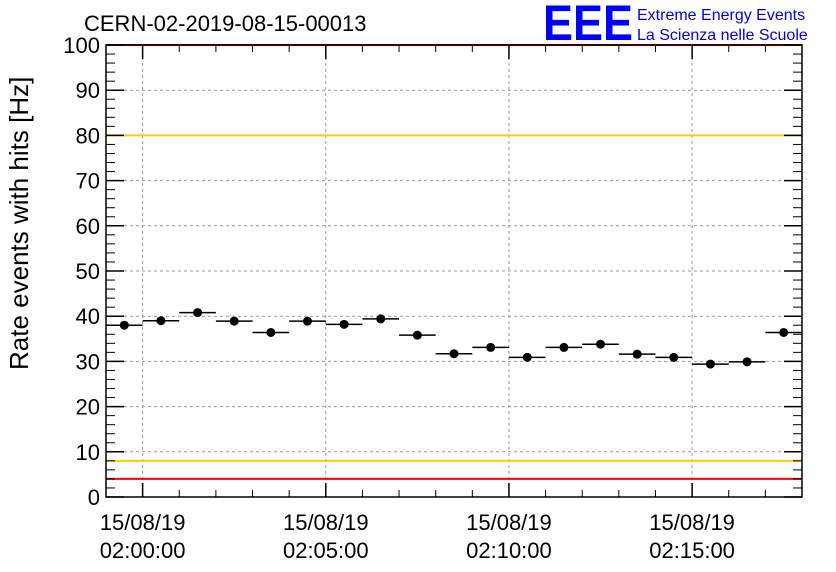 The height and width of the screenshot is (572, 836). Describe the element at coordinates (88, 226) in the screenshot. I see `y-tick-label: 60` at that location.